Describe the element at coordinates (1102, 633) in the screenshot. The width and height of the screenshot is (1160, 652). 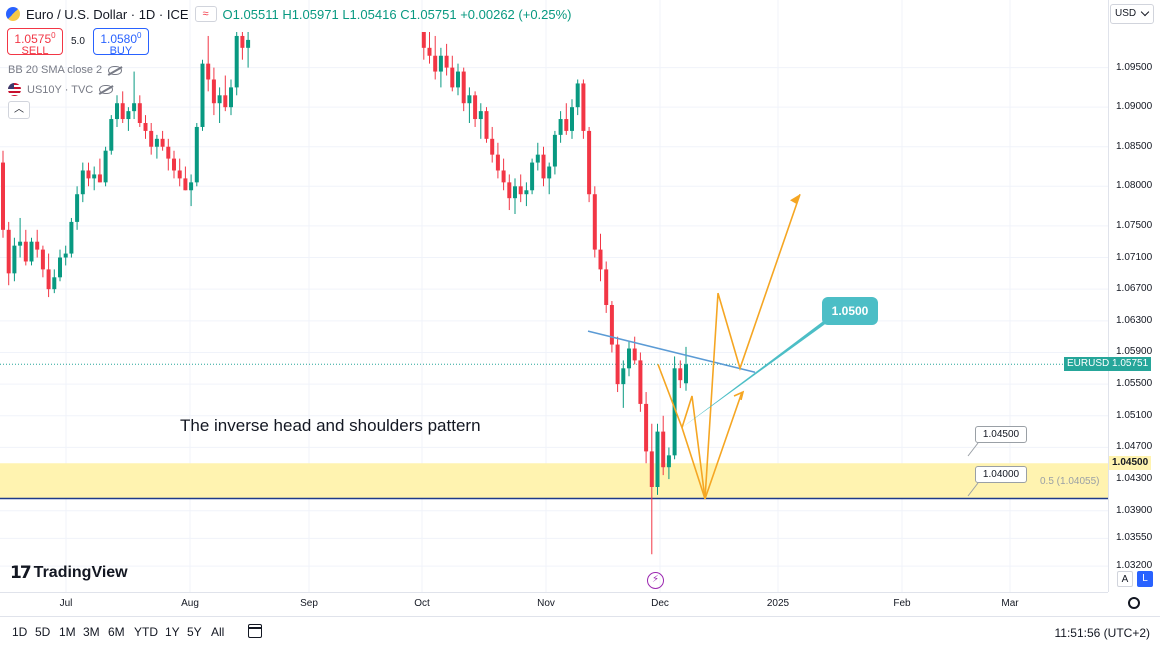
I see `clock: 11:51:56 (UTC+2)` at that location.